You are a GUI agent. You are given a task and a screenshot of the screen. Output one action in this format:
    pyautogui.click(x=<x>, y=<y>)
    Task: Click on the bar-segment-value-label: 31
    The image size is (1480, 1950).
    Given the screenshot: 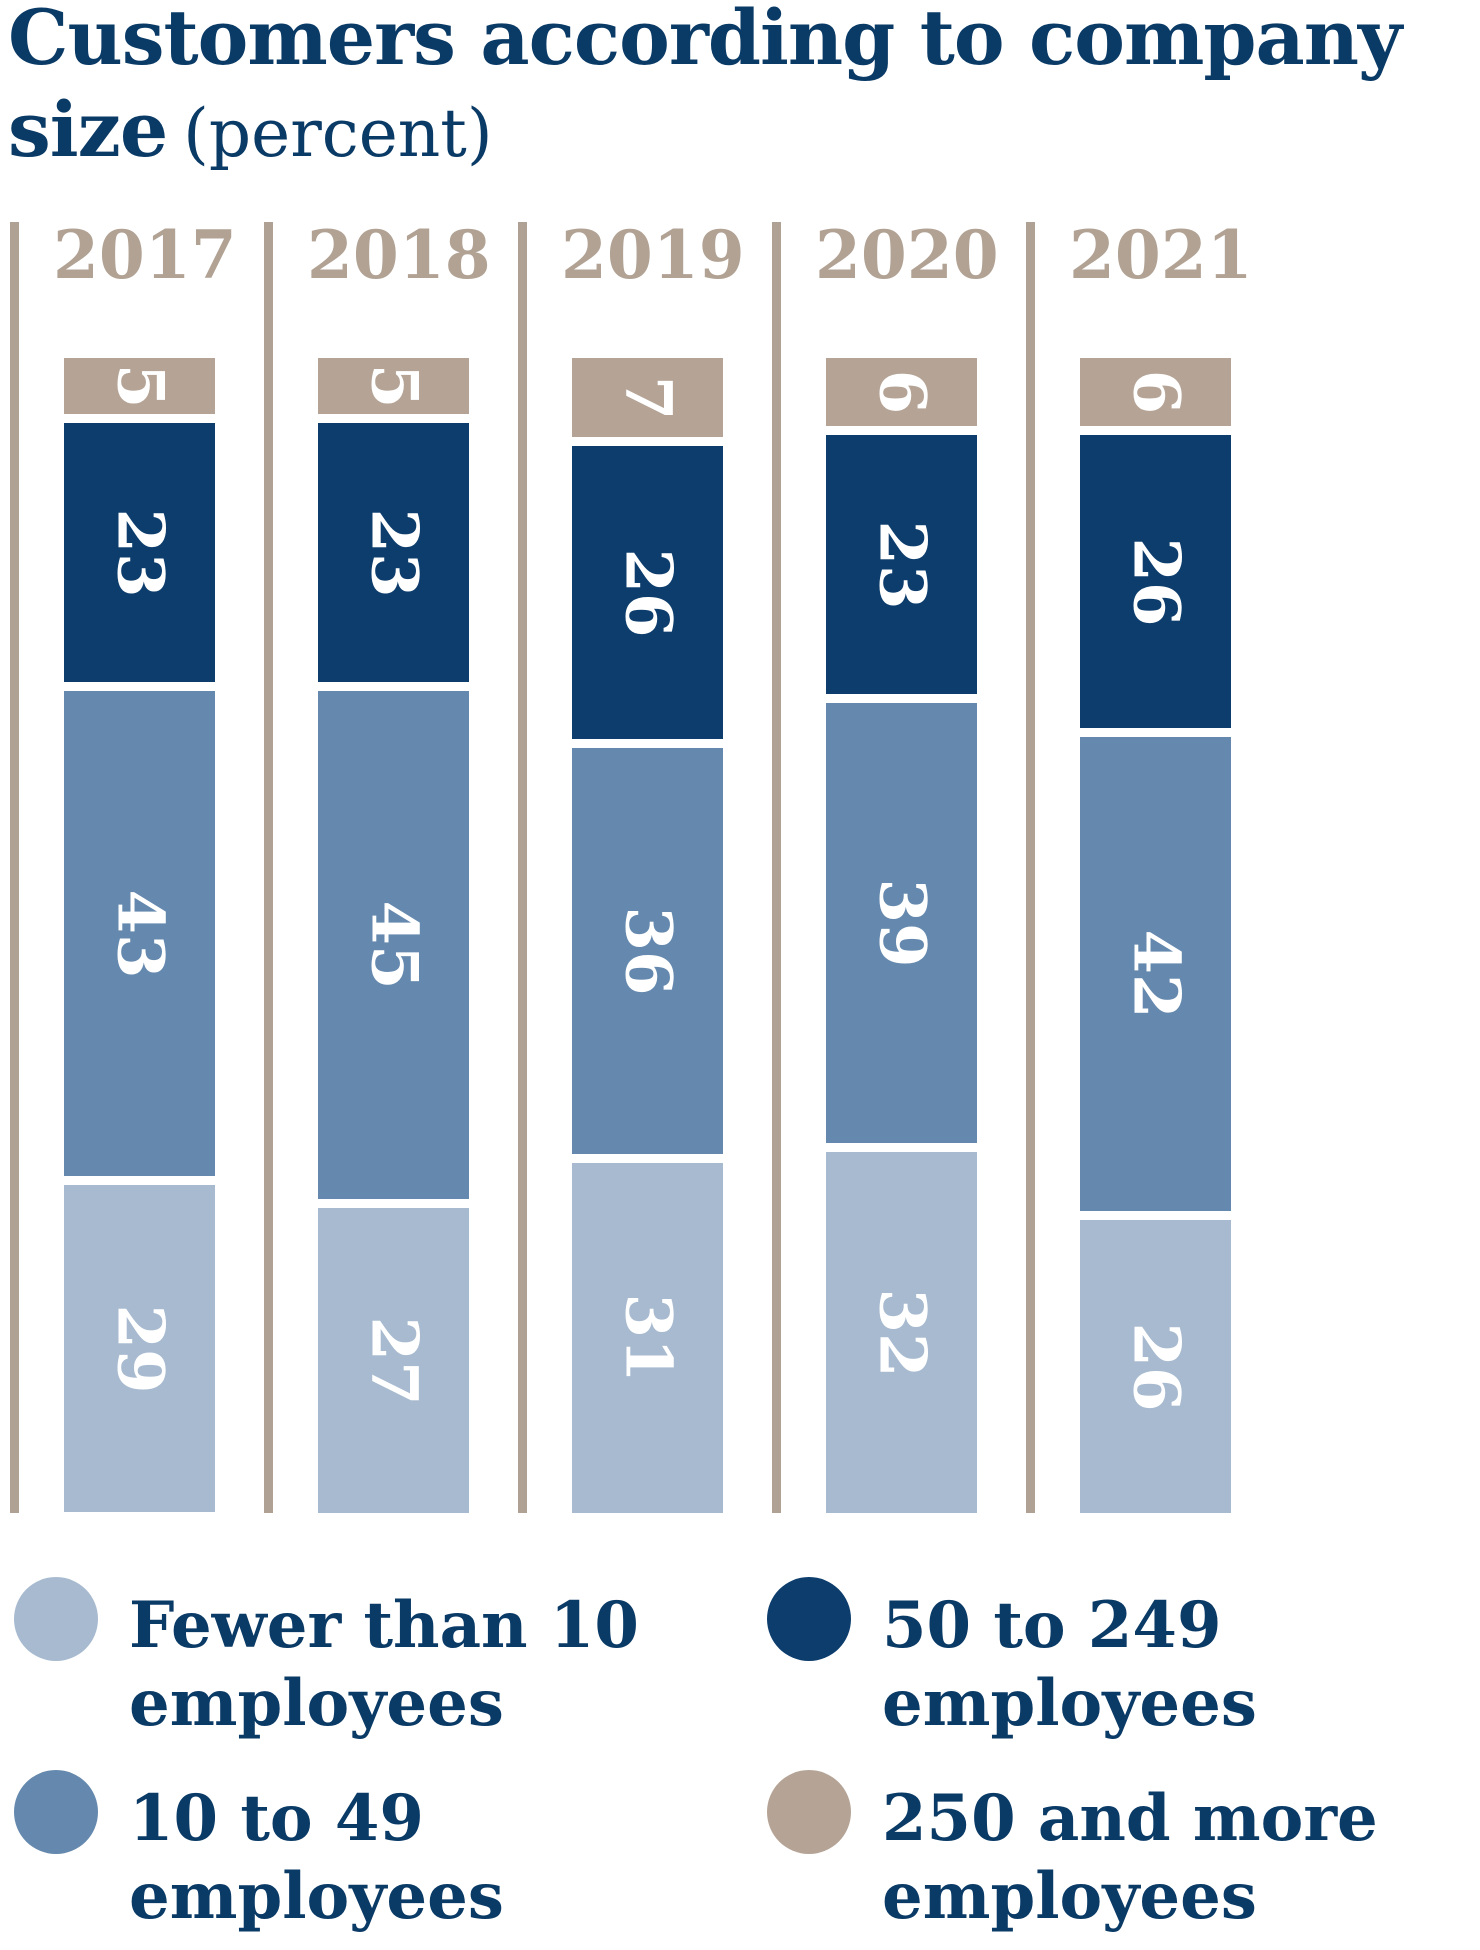 What is the action you would take?
    pyautogui.click(x=648, y=1338)
    